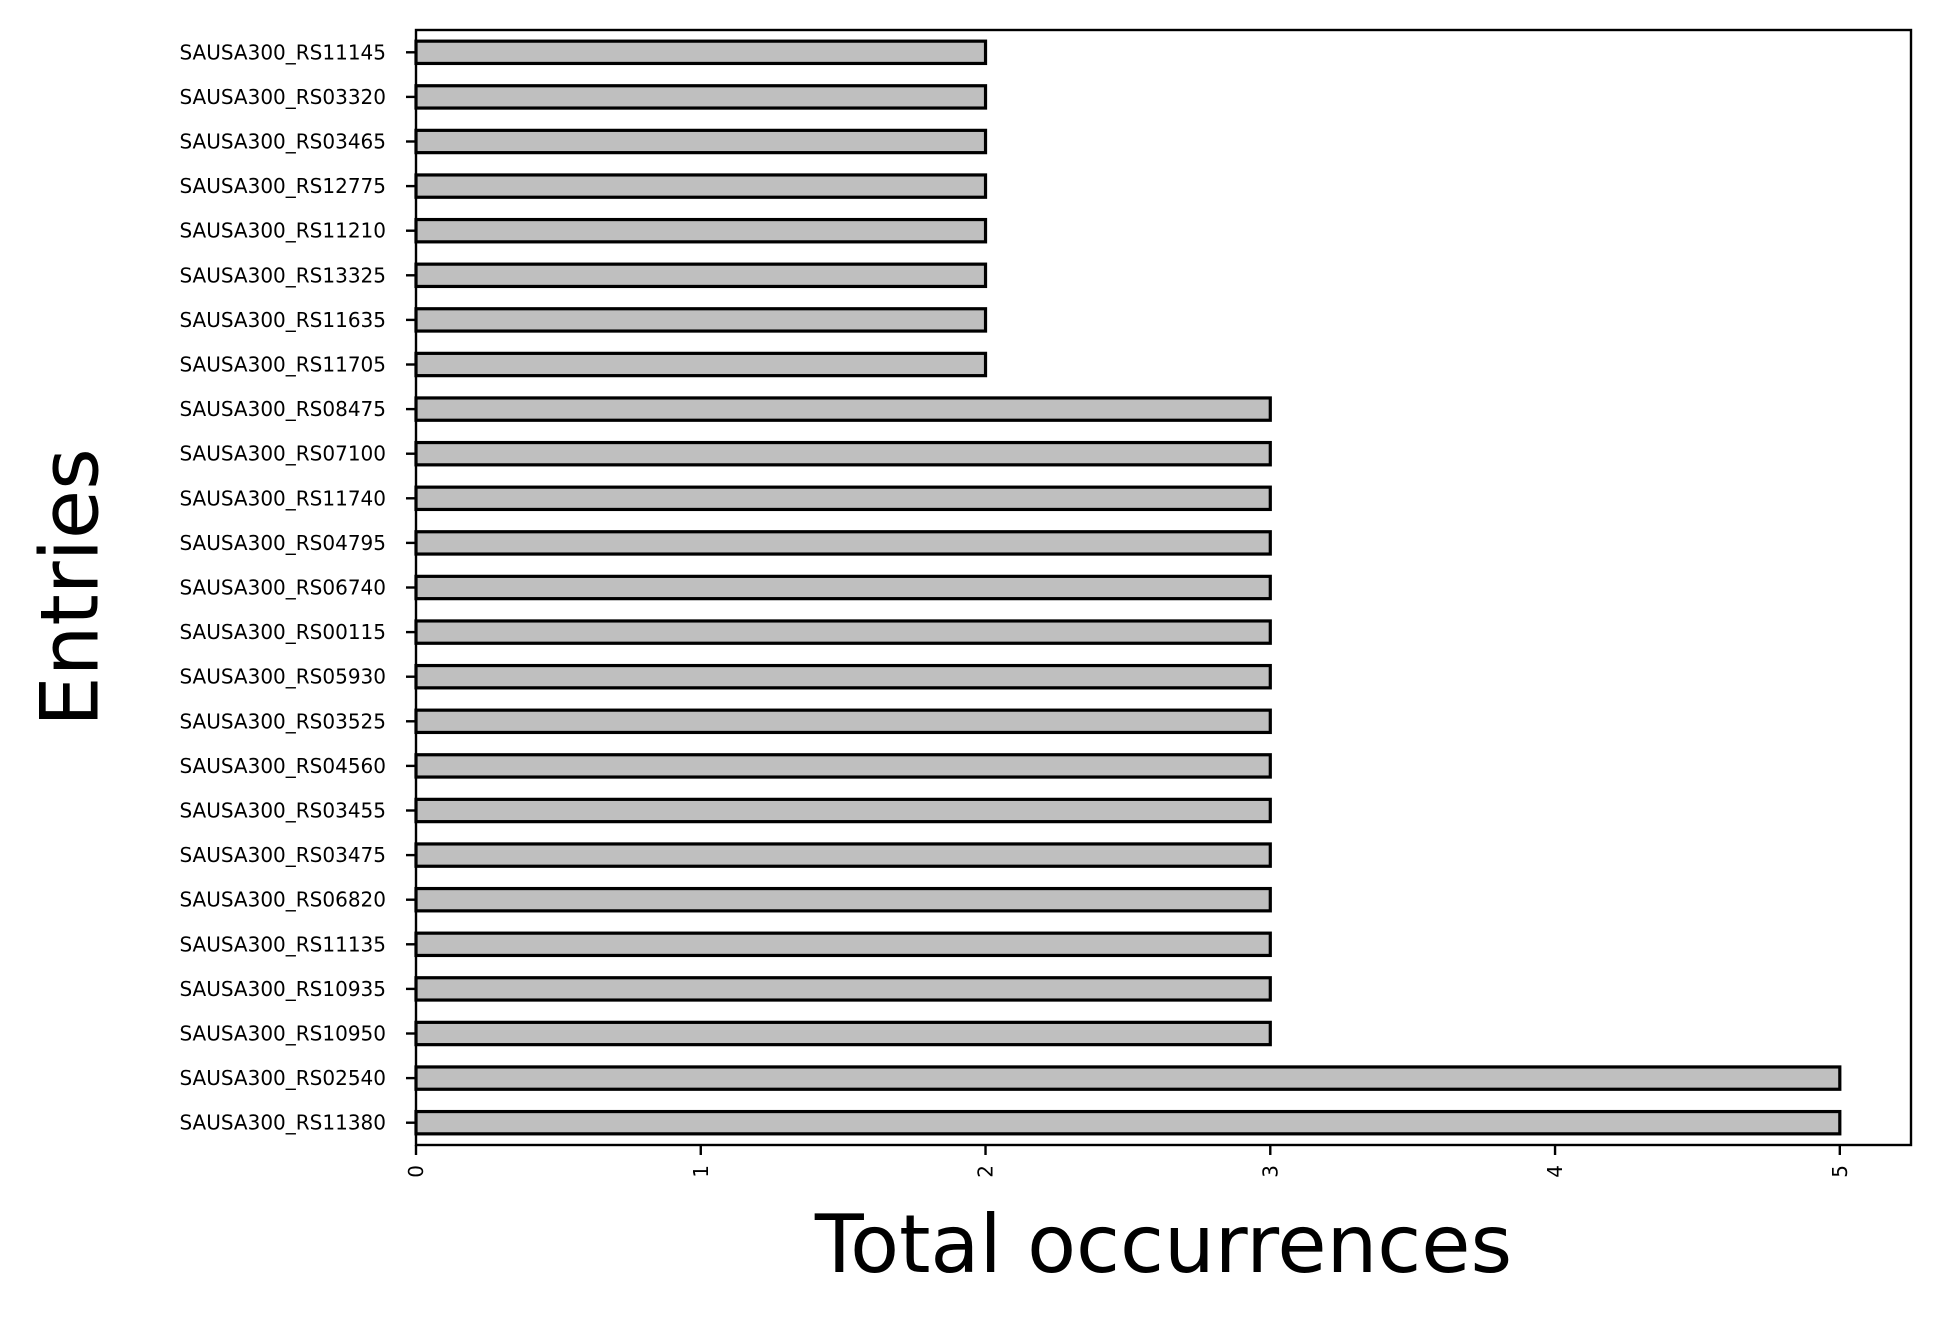 The width and height of the screenshot is (1933, 1317). What do you see at coordinates (701, 230) in the screenshot?
I see `bar-SAUSA300_RS11210` at bounding box center [701, 230].